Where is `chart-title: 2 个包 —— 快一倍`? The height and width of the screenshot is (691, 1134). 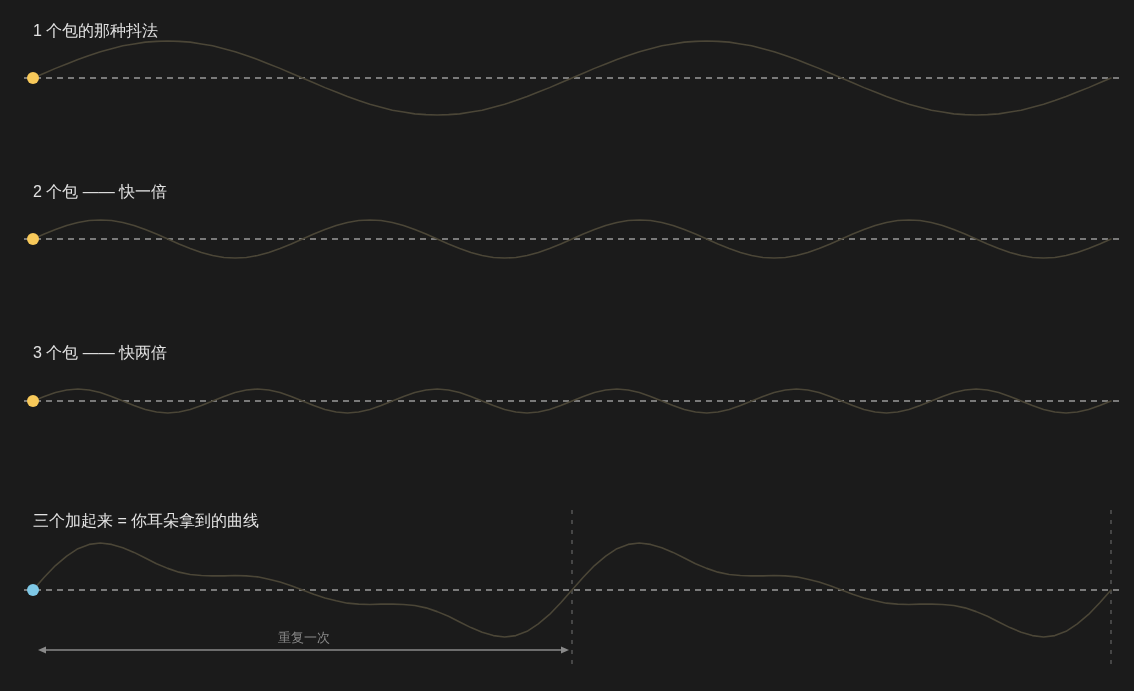 chart-title: 2 个包 —— 快一倍 is located at coordinates (100, 191).